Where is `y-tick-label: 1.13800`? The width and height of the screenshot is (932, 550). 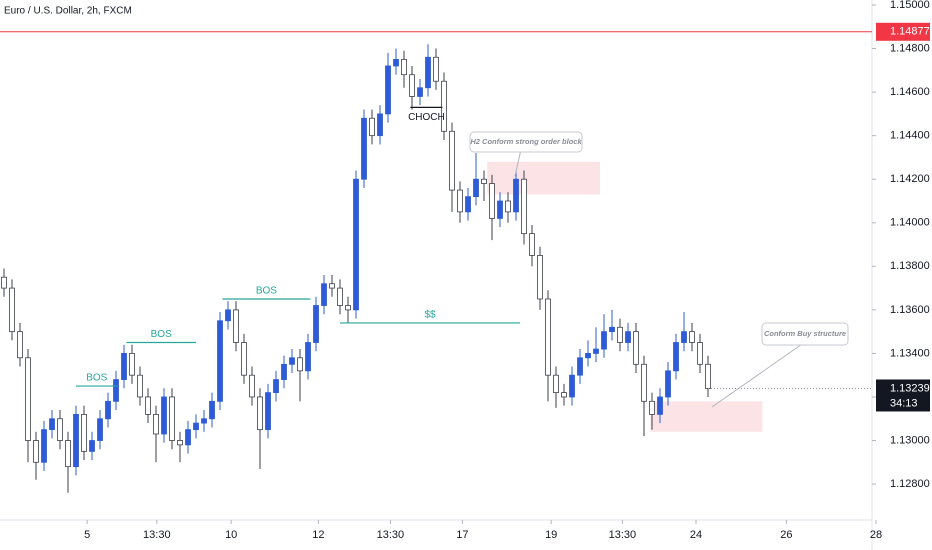
y-tick-label: 1.13800 is located at coordinates (910, 266).